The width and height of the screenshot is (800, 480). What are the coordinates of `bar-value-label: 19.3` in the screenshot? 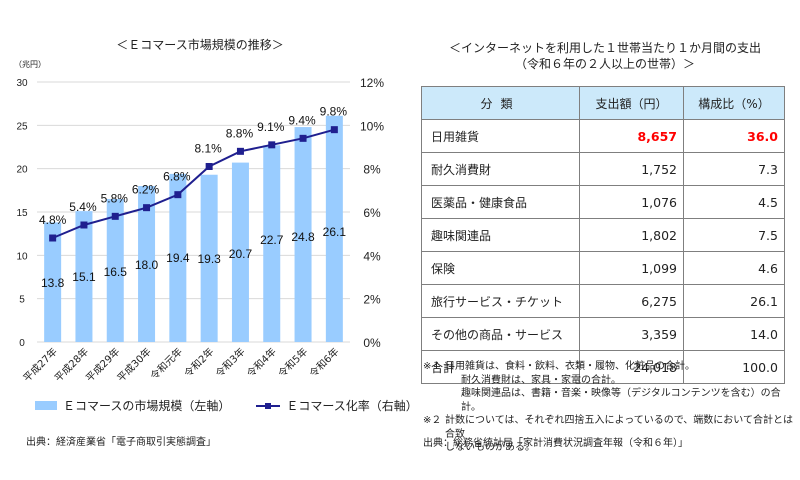 It's located at (209, 259).